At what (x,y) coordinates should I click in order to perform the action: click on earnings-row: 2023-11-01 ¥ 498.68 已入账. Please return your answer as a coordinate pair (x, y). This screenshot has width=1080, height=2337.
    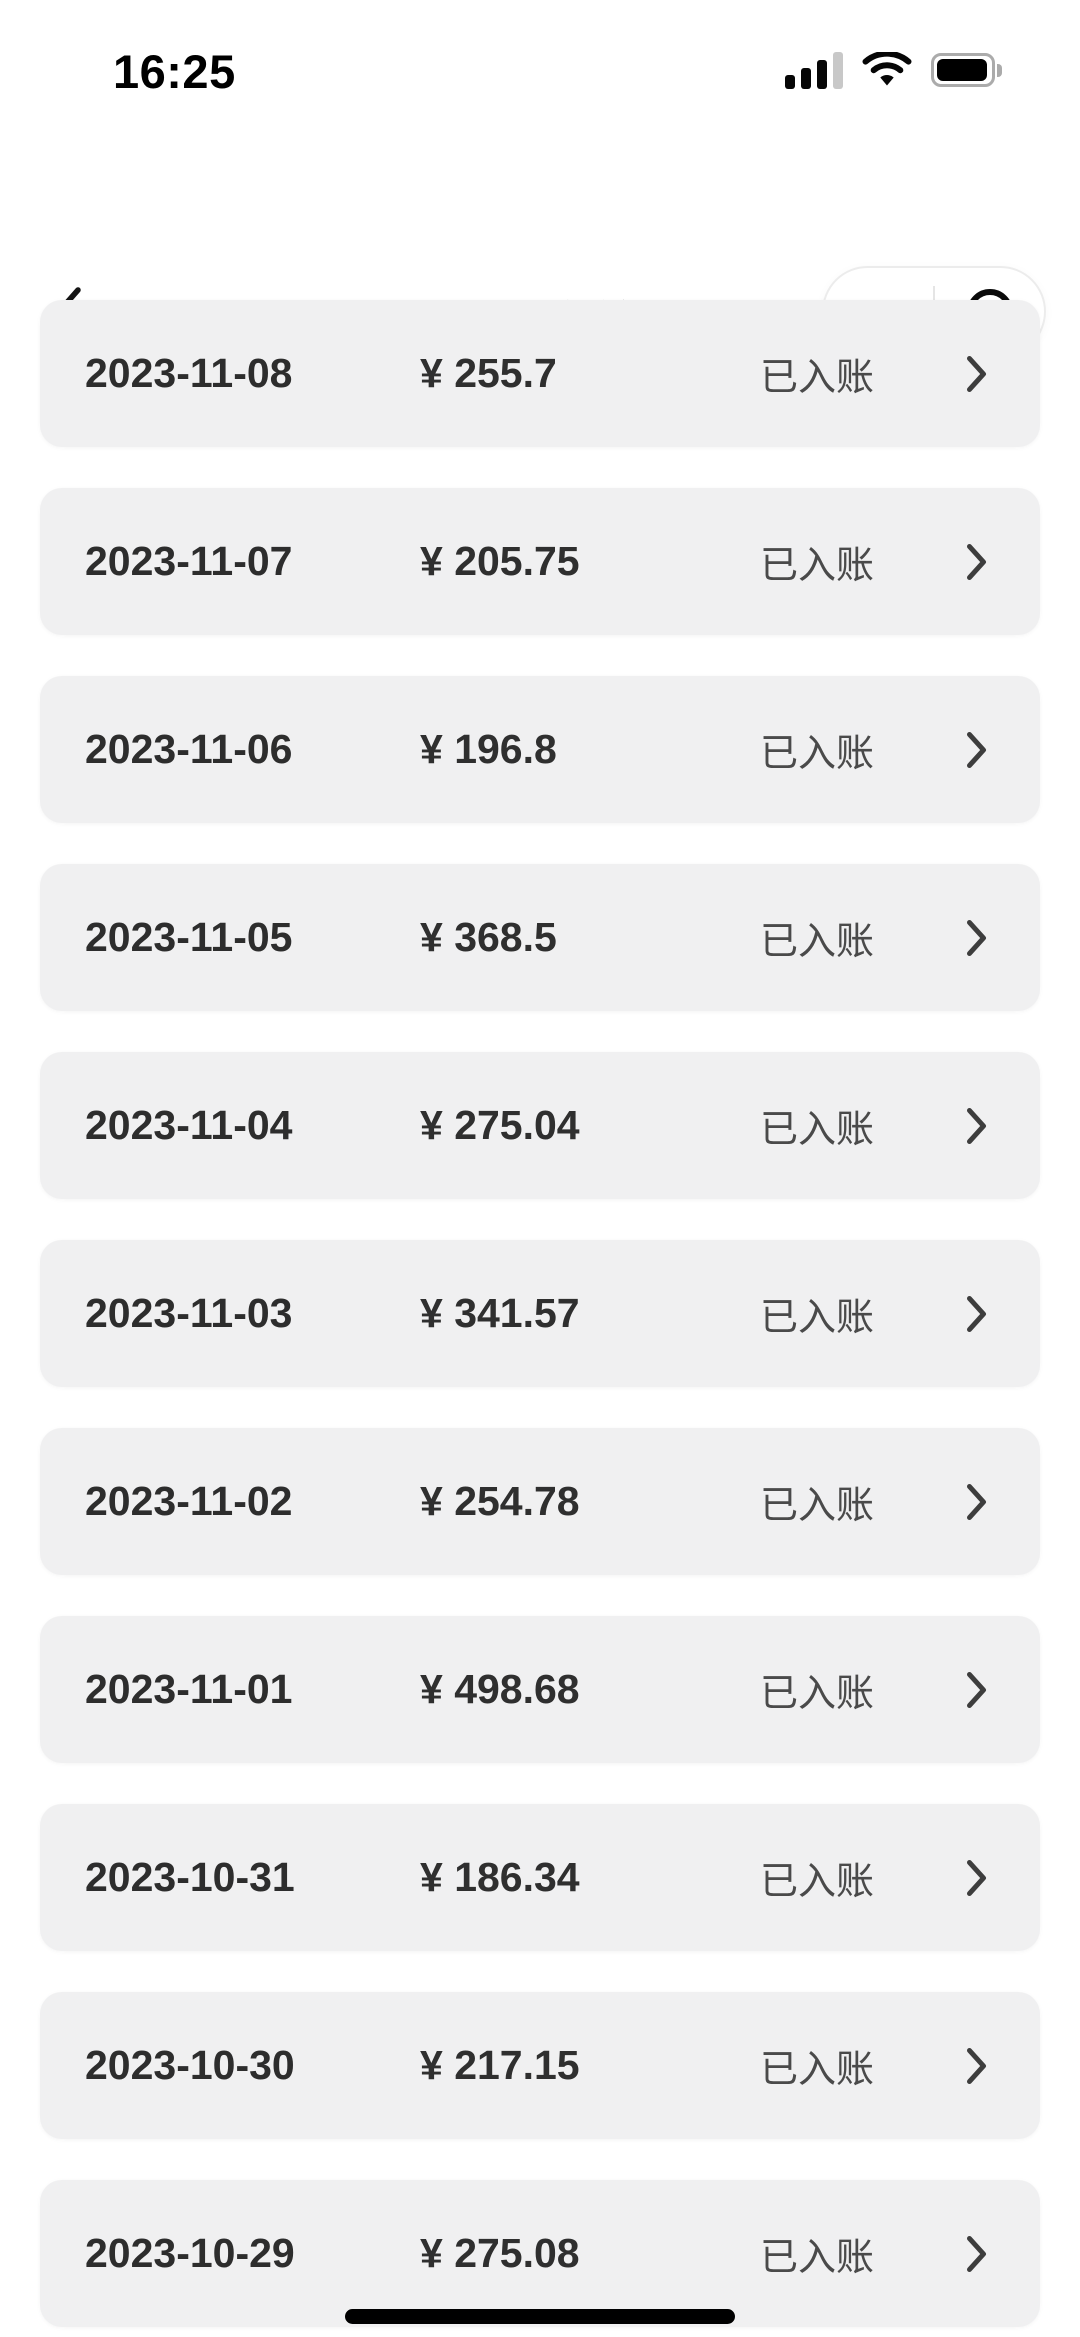
    Looking at the image, I should click on (540, 1689).